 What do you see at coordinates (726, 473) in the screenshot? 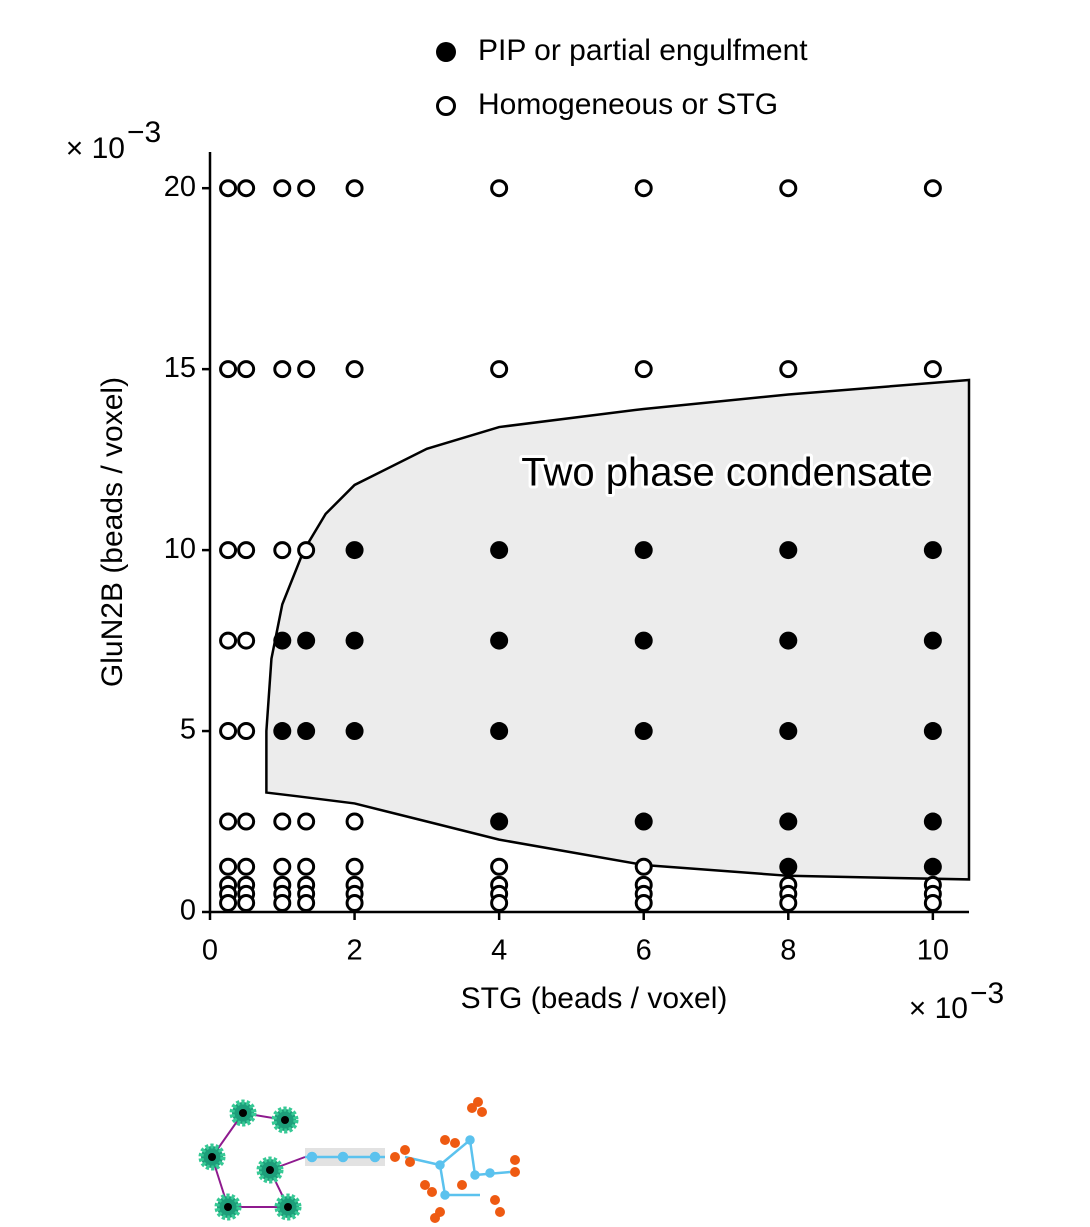
I see `region-label: Two phase condensate` at bounding box center [726, 473].